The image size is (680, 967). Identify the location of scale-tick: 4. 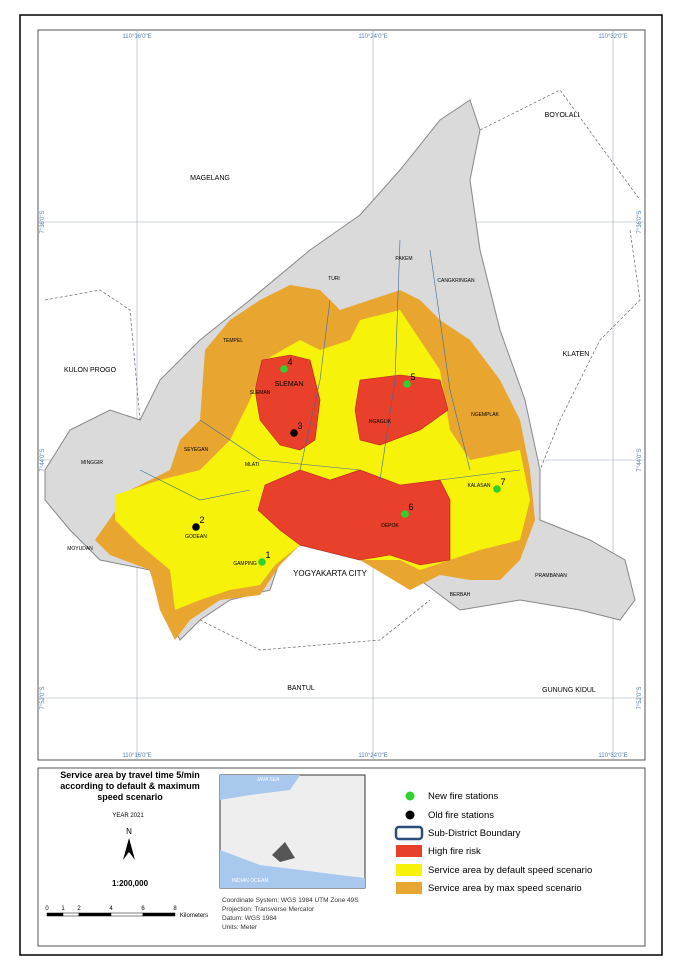
(111, 909).